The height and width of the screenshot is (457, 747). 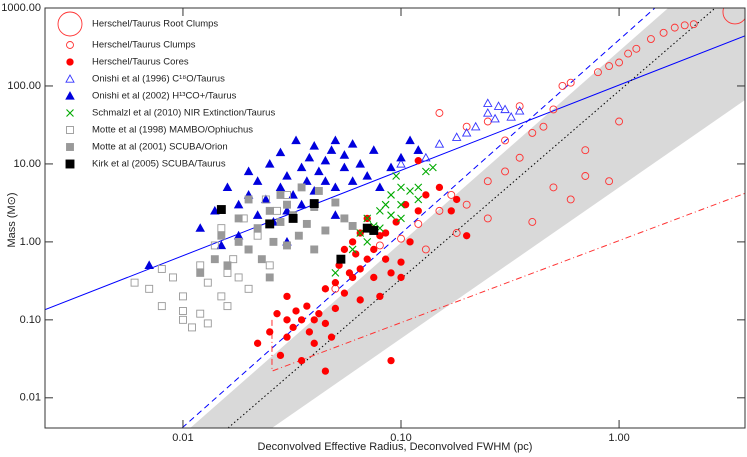 What do you see at coordinates (618, 438) in the screenshot?
I see `x-tick-label: 1.00` at bounding box center [618, 438].